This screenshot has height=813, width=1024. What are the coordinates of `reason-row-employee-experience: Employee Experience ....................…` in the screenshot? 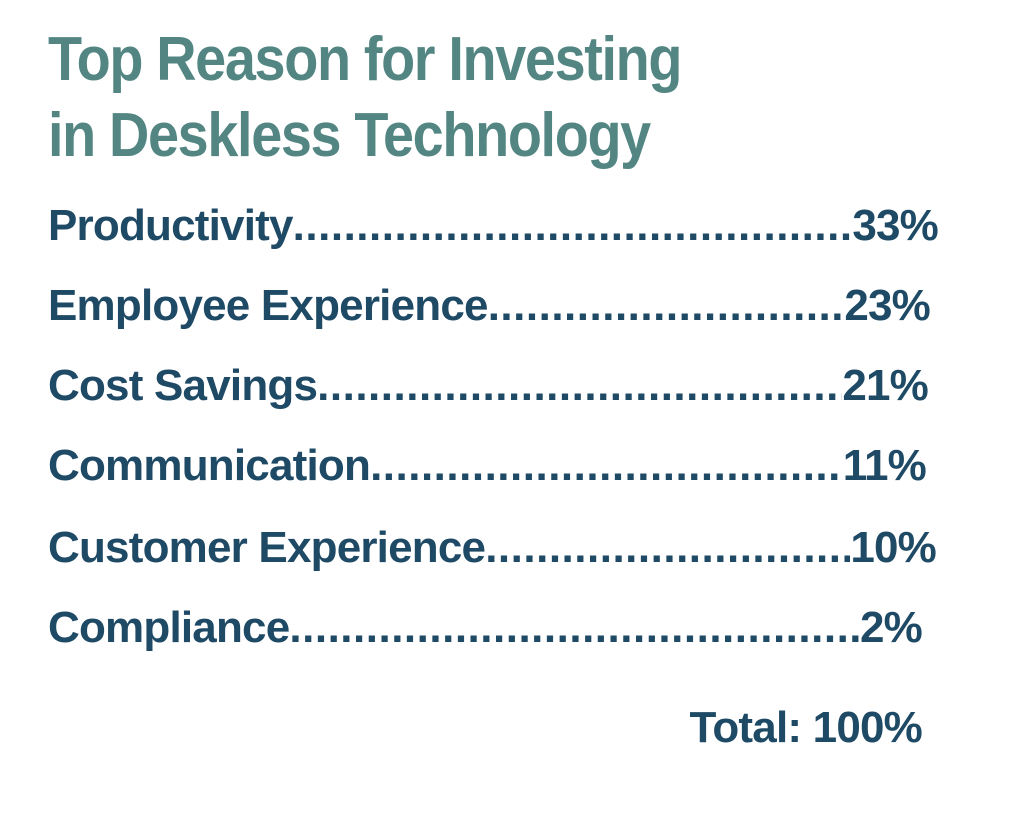 It's located at (489, 306).